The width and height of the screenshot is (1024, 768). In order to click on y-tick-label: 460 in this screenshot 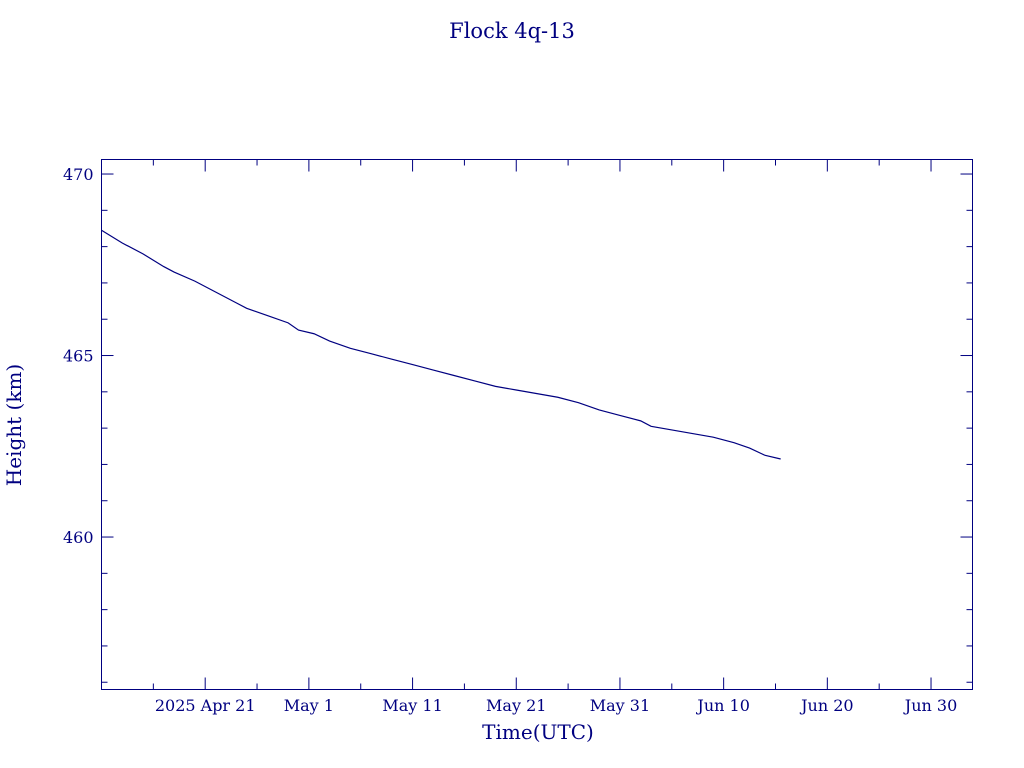, I will do `click(78, 537)`.